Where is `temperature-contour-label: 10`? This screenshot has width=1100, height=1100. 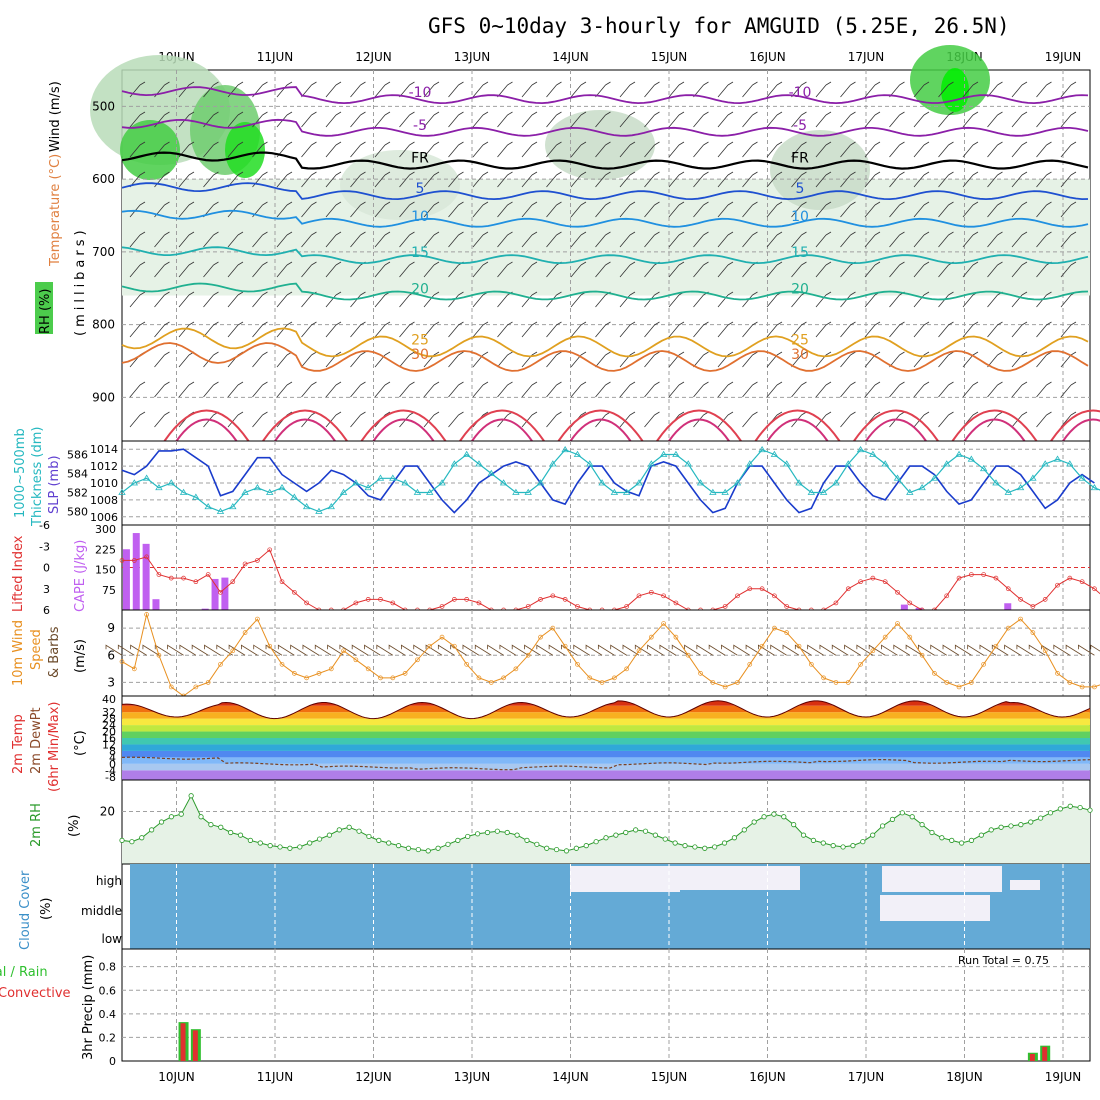 temperature-contour-label: 10 is located at coordinates (420, 217).